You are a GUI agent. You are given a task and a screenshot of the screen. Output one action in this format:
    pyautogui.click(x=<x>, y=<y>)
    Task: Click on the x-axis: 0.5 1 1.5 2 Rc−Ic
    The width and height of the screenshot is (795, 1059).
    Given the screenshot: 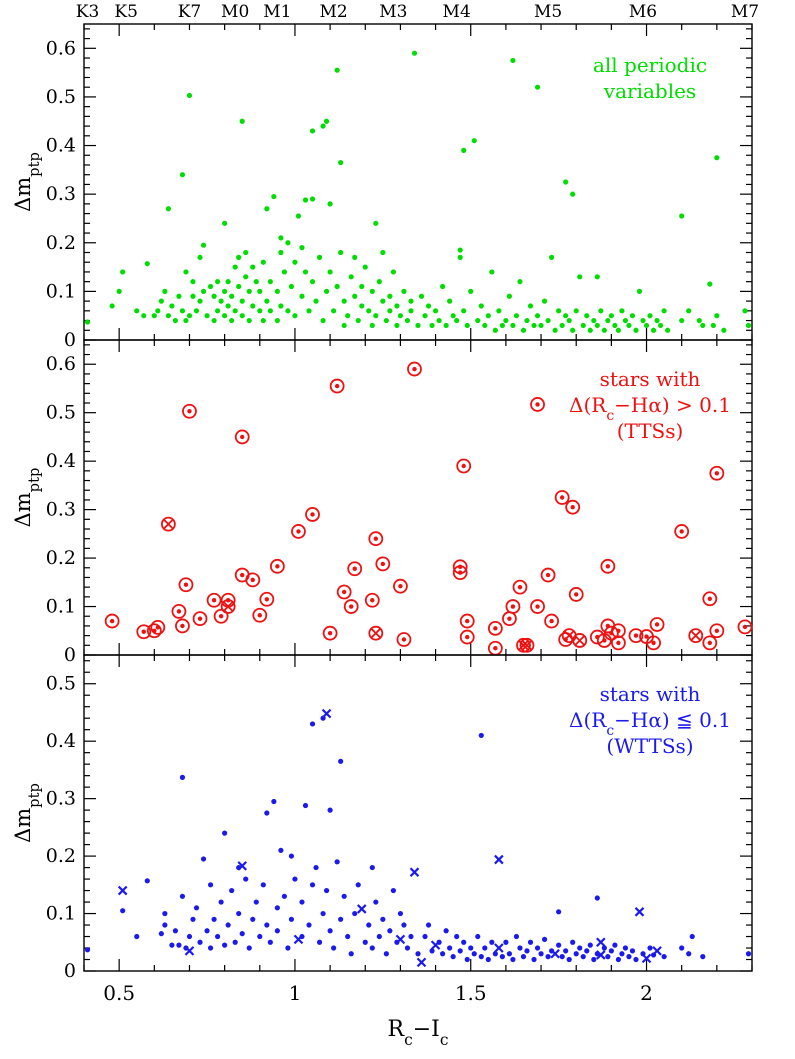 What is the action you would take?
    pyautogui.click(x=378, y=1015)
    